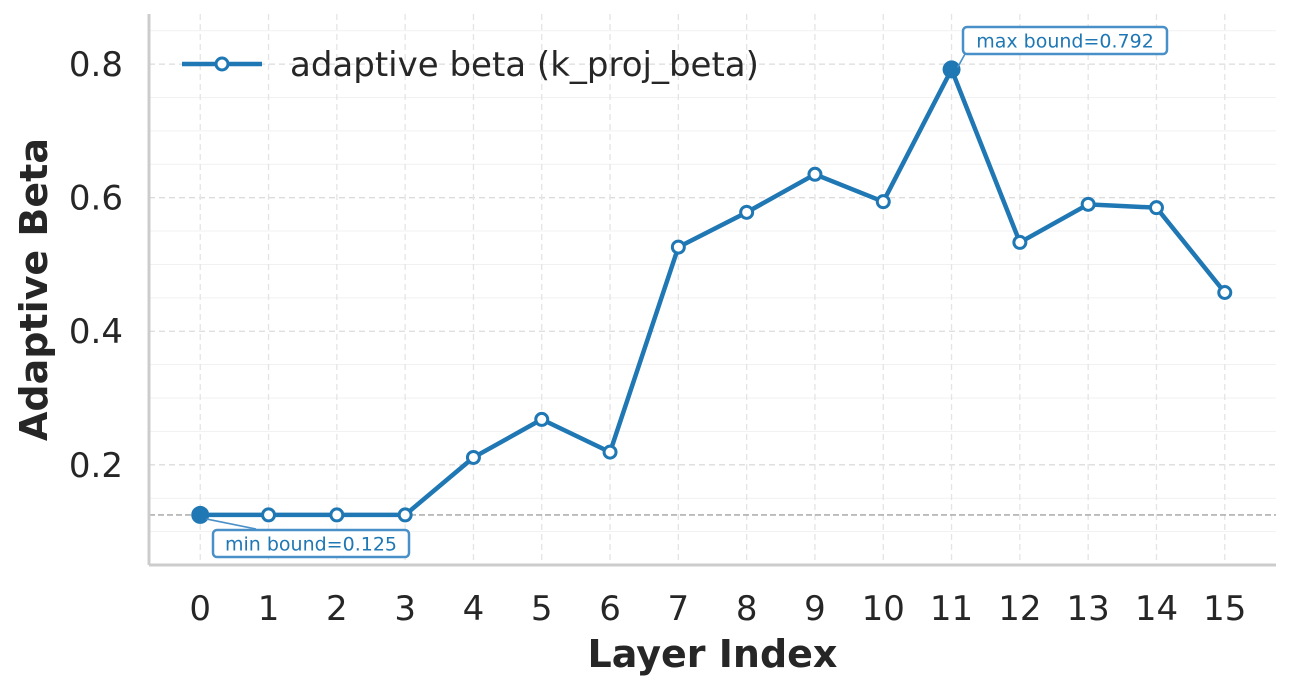 This screenshot has height=690, width=1290. Describe the element at coordinates (747, 609) in the screenshot. I see `x-tick-label: 8` at that location.